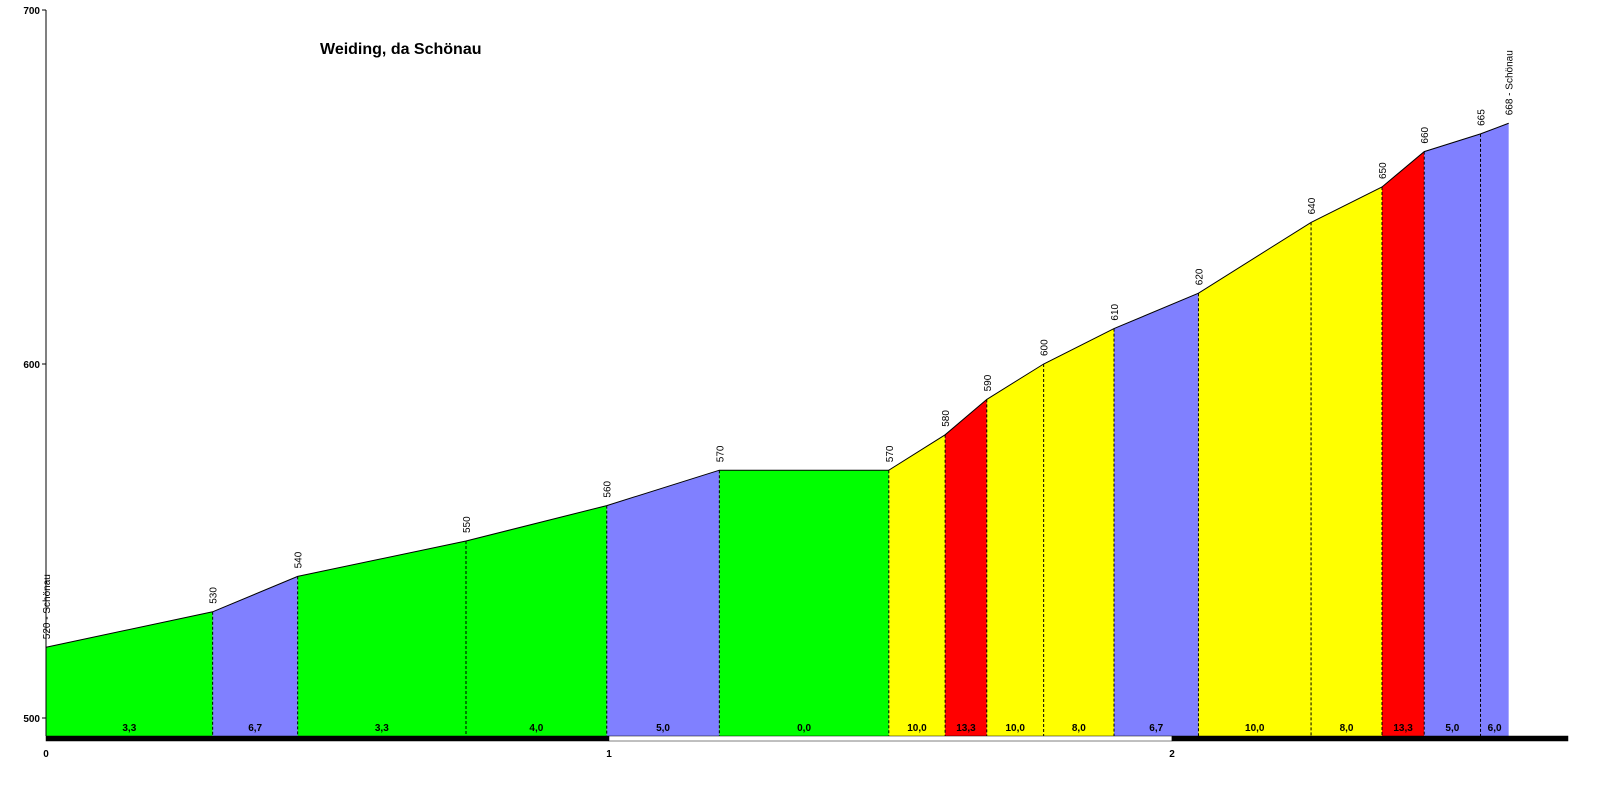  What do you see at coordinates (536, 728) in the screenshot?
I see `gradient-label: 4,0` at bounding box center [536, 728].